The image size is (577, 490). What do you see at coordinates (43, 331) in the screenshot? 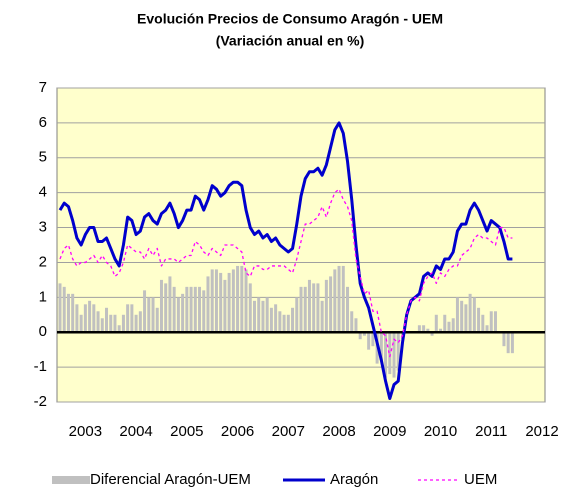
I see `y-tick-label: 0` at bounding box center [43, 331].